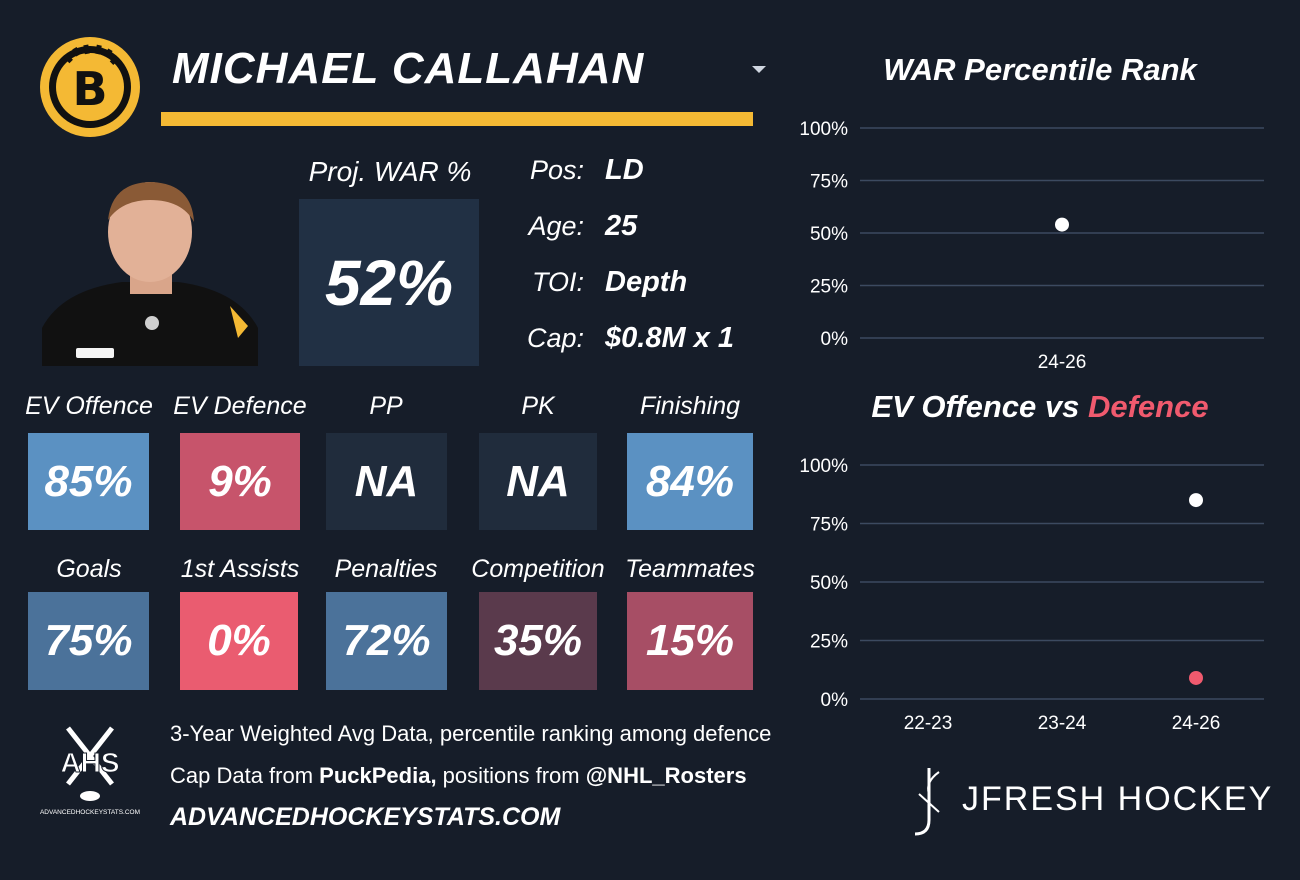 This screenshot has width=1300, height=880. I want to click on stat-label-ev-defence: EV Defence, so click(240, 406).